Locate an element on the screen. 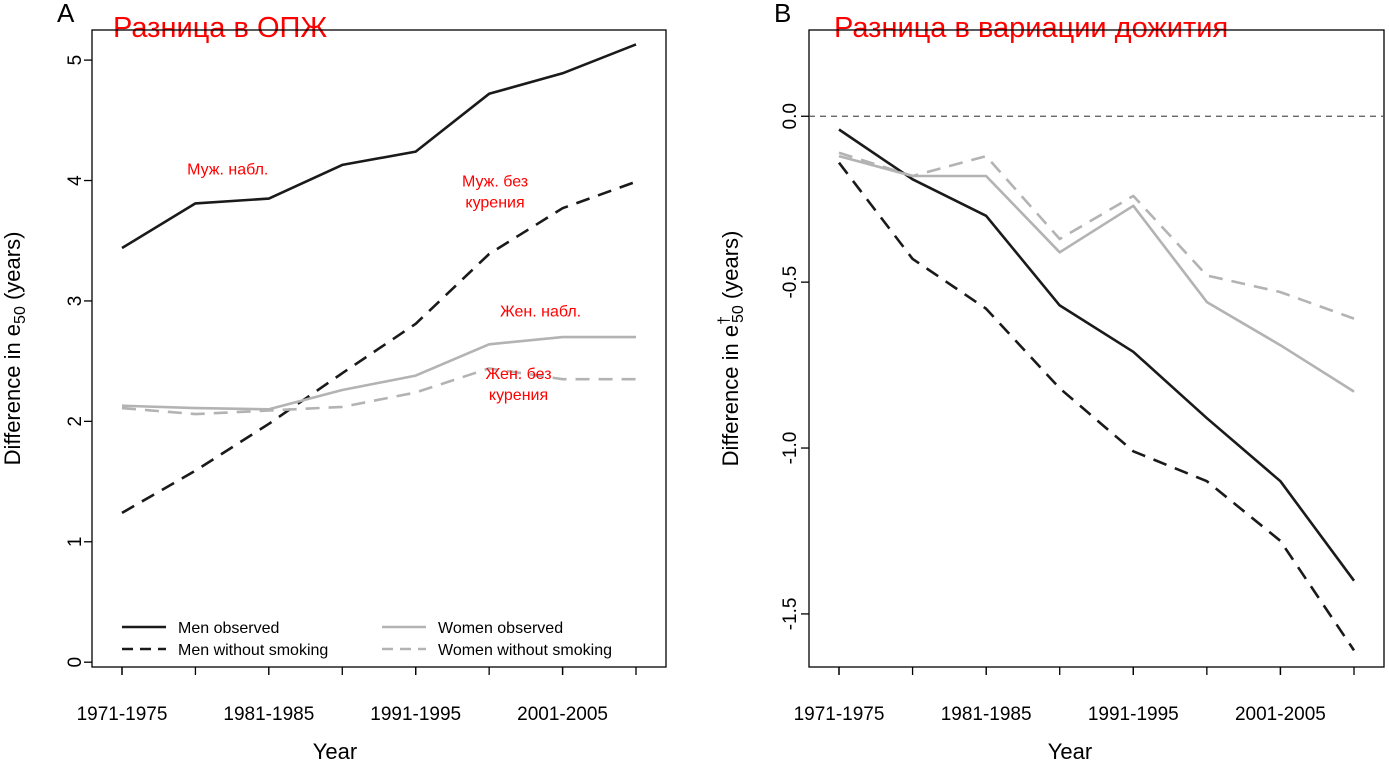 This screenshot has width=1389, height=769. y-tick-label: 0.0 is located at coordinates (790, 116).